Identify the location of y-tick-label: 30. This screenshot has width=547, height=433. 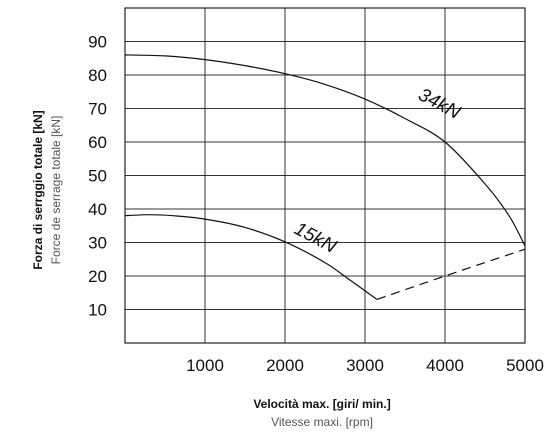
(97, 243).